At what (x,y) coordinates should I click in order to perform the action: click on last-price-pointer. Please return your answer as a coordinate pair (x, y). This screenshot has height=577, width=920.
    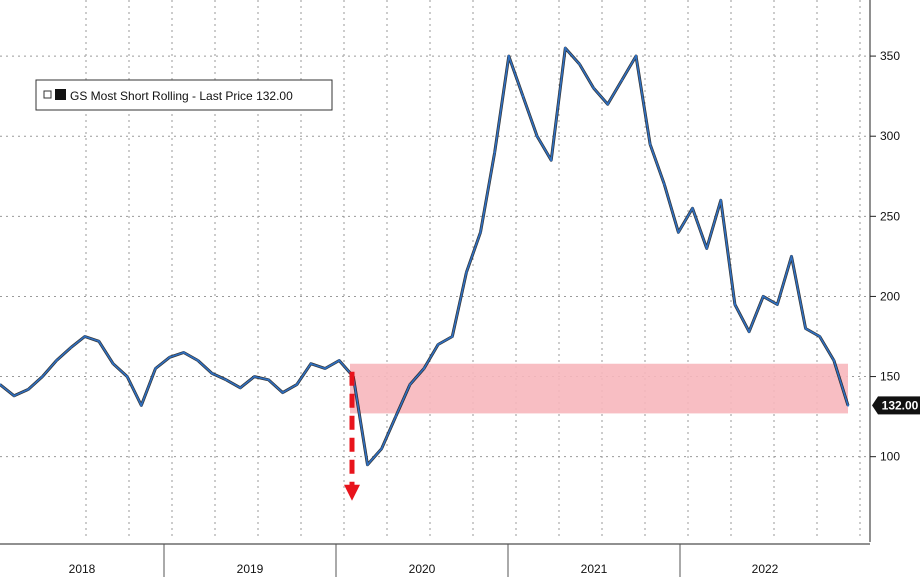
    Looking at the image, I should click on (875, 405).